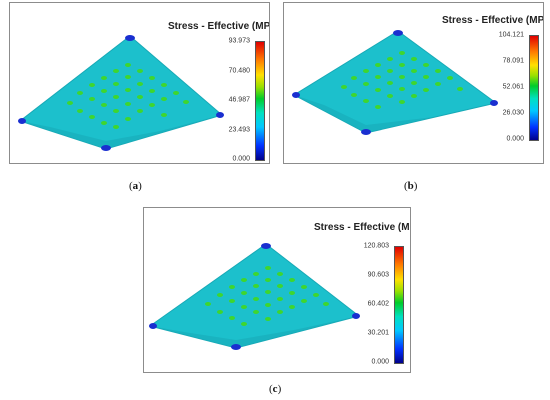 The image size is (550, 400). Describe the element at coordinates (511, 35) in the screenshot. I see `tick-label: 104.121` at that location.